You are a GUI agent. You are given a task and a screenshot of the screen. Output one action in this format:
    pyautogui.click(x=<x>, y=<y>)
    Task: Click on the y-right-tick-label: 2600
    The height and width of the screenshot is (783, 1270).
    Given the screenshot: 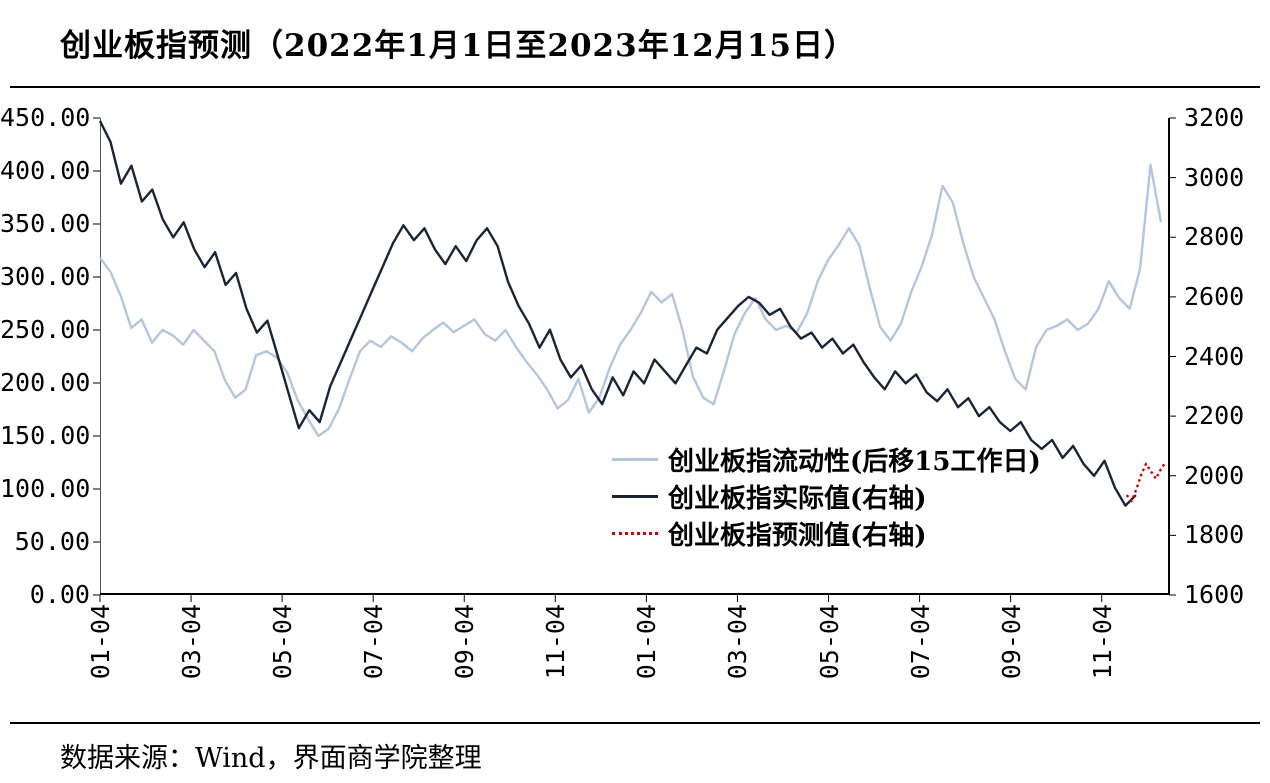 What is the action you would take?
    pyautogui.click(x=1214, y=296)
    